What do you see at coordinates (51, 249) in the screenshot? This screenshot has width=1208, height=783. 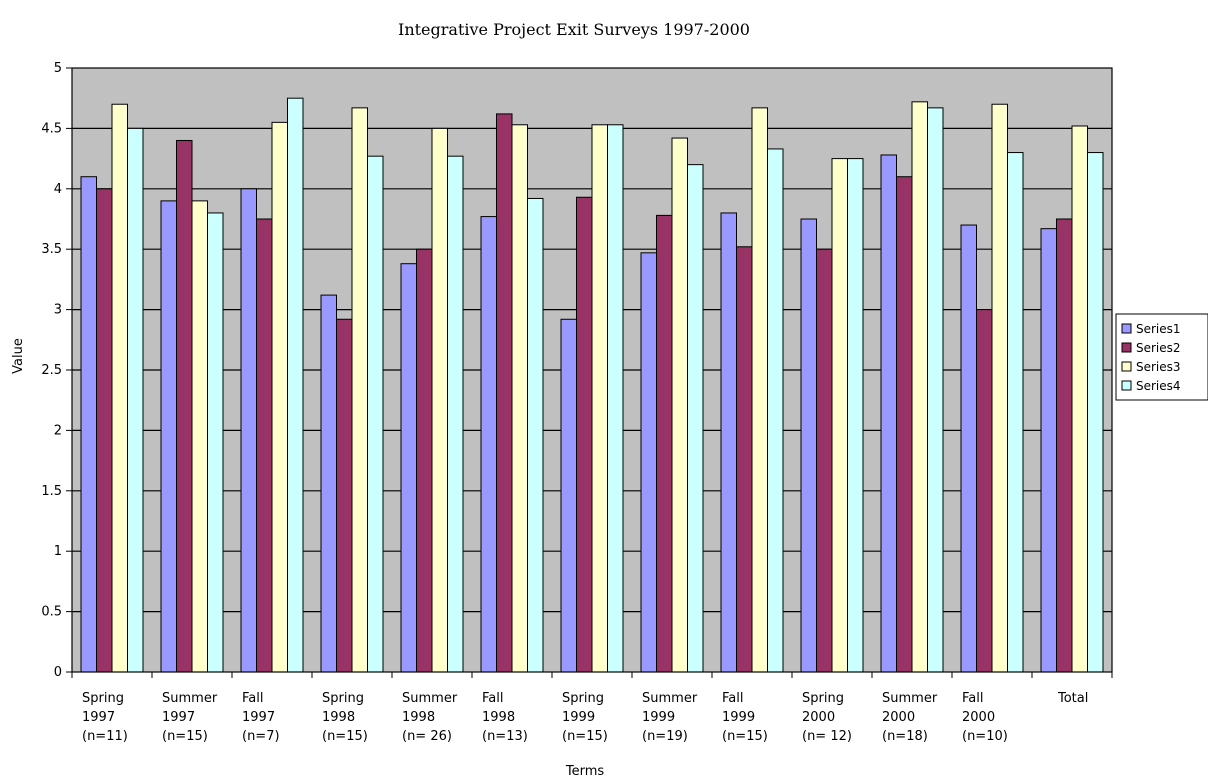 I see `y-tick-label: 3.5` at bounding box center [51, 249].